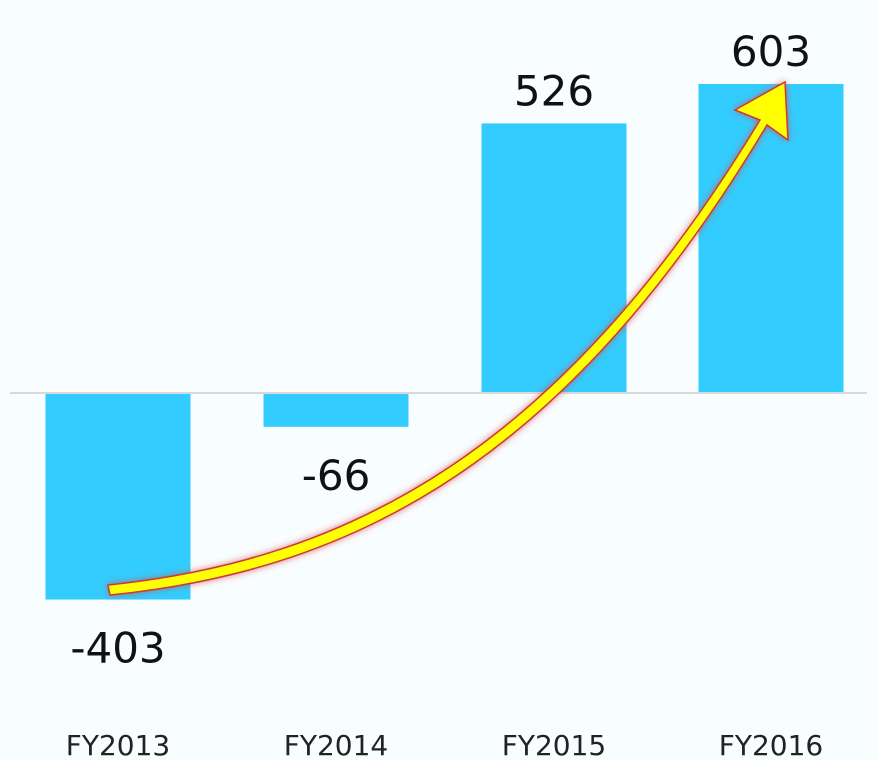 Image resolution: width=877 pixels, height=760 pixels. I want to click on data-label-fy2014: -66, so click(336, 475).